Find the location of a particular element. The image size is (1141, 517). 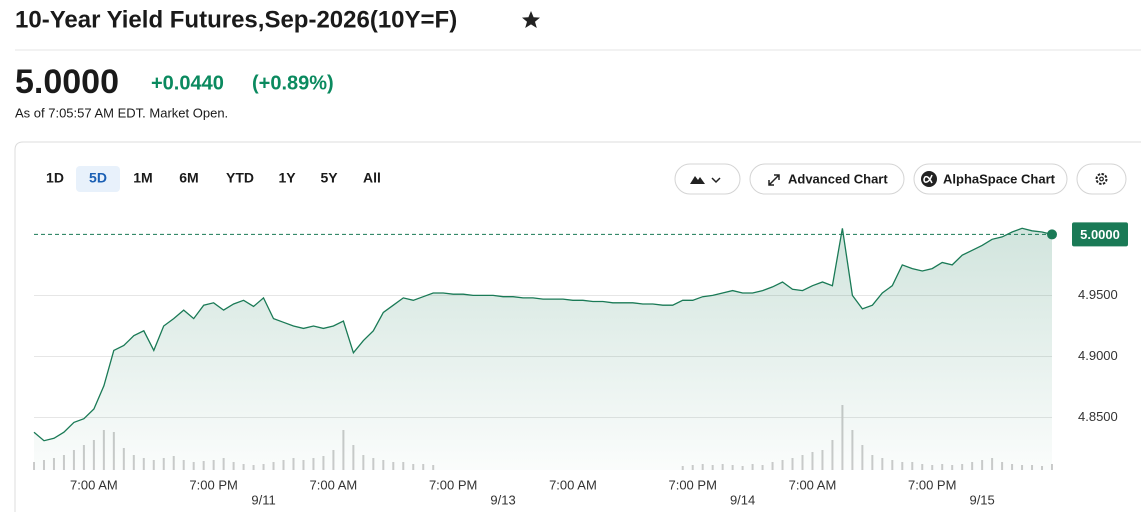

advanced-chart-label: Advanced Chart is located at coordinates (838, 178).